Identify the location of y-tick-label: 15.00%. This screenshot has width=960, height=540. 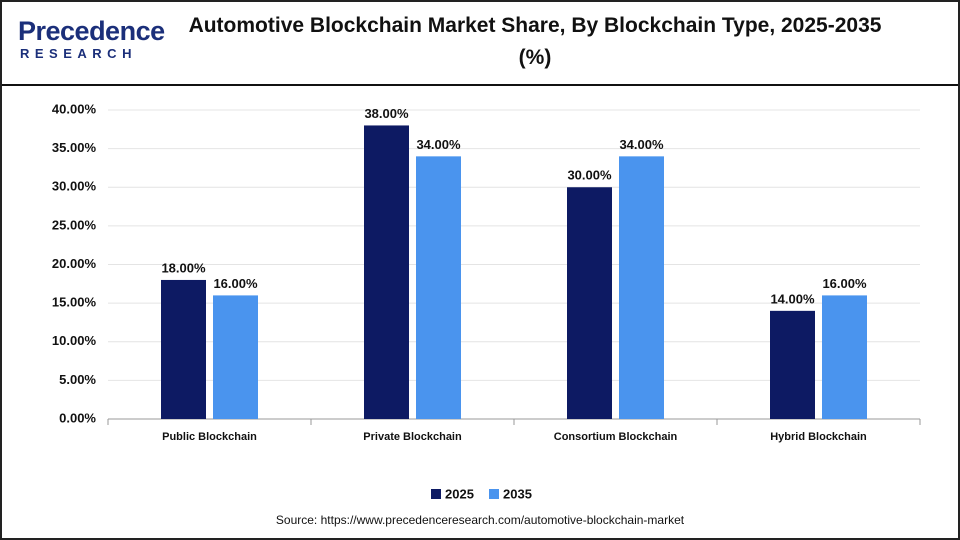
(74, 302).